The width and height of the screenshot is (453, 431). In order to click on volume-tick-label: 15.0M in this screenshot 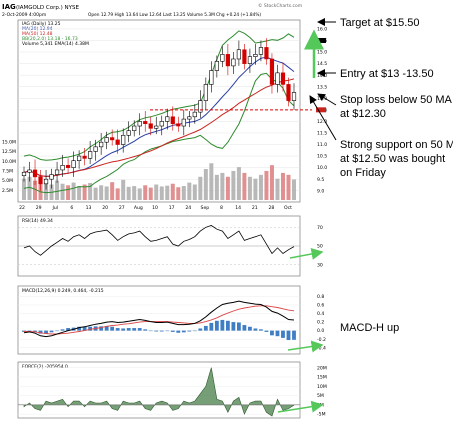, I will do `click(9, 143)`.